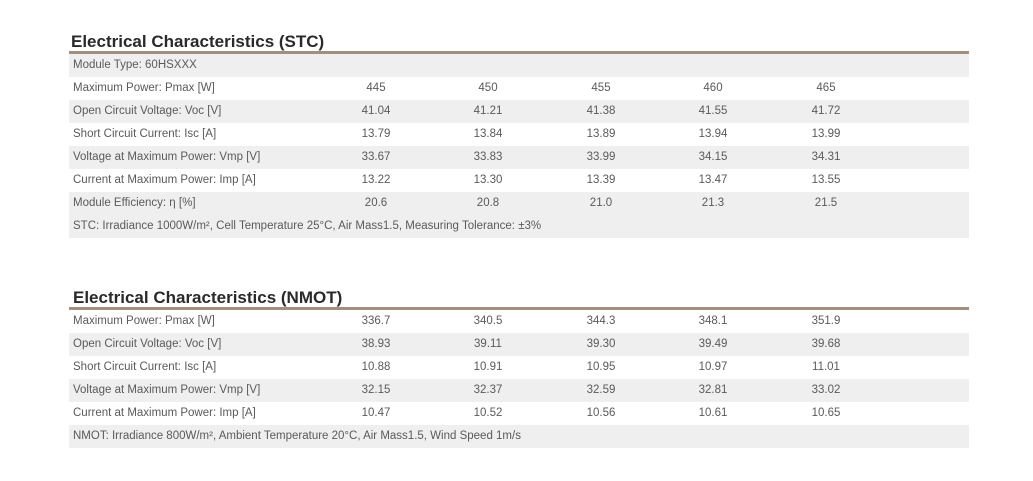 The image size is (1033, 481). What do you see at coordinates (519, 43) in the screenshot?
I see `stc-title: Electrical Characteristics (STC)` at bounding box center [519, 43].